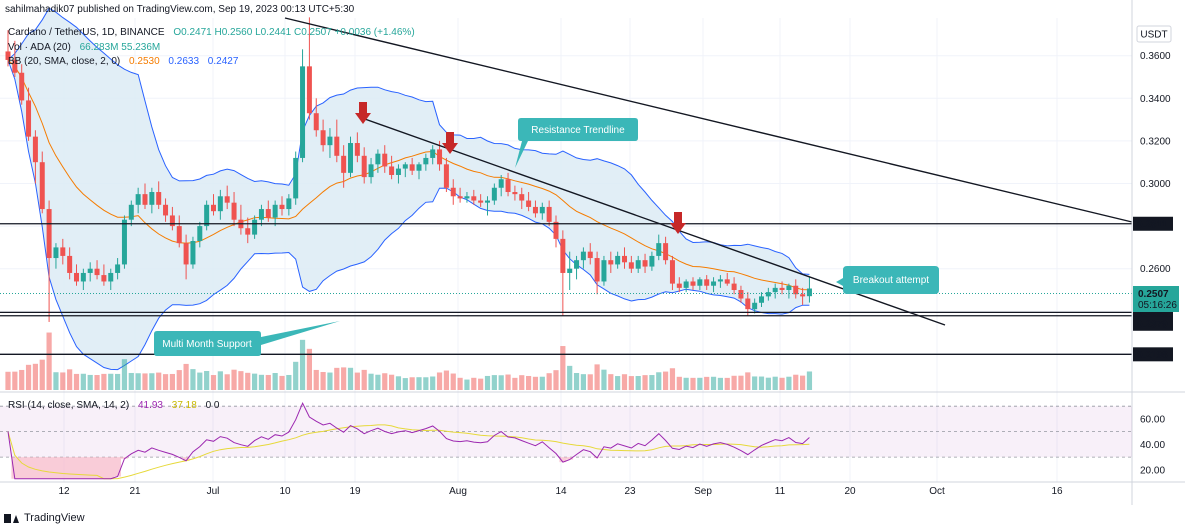  Describe the element at coordinates (247, 338) in the screenshot. I see `support-callout: Multi Month Support` at that location.